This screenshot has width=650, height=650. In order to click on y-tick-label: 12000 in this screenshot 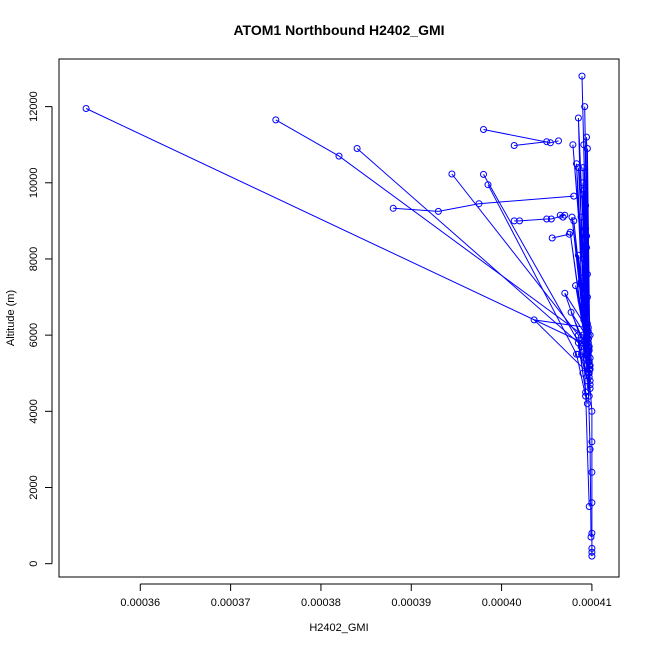, I will do `click(34, 106)`.